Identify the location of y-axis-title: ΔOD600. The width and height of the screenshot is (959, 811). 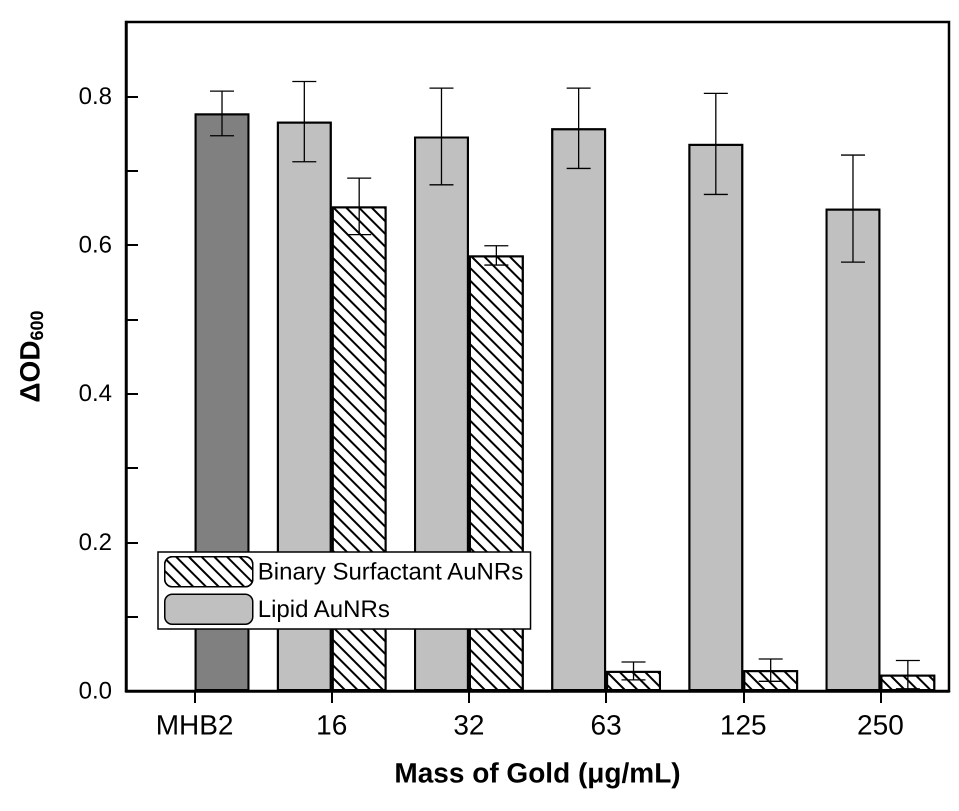
(30, 356).